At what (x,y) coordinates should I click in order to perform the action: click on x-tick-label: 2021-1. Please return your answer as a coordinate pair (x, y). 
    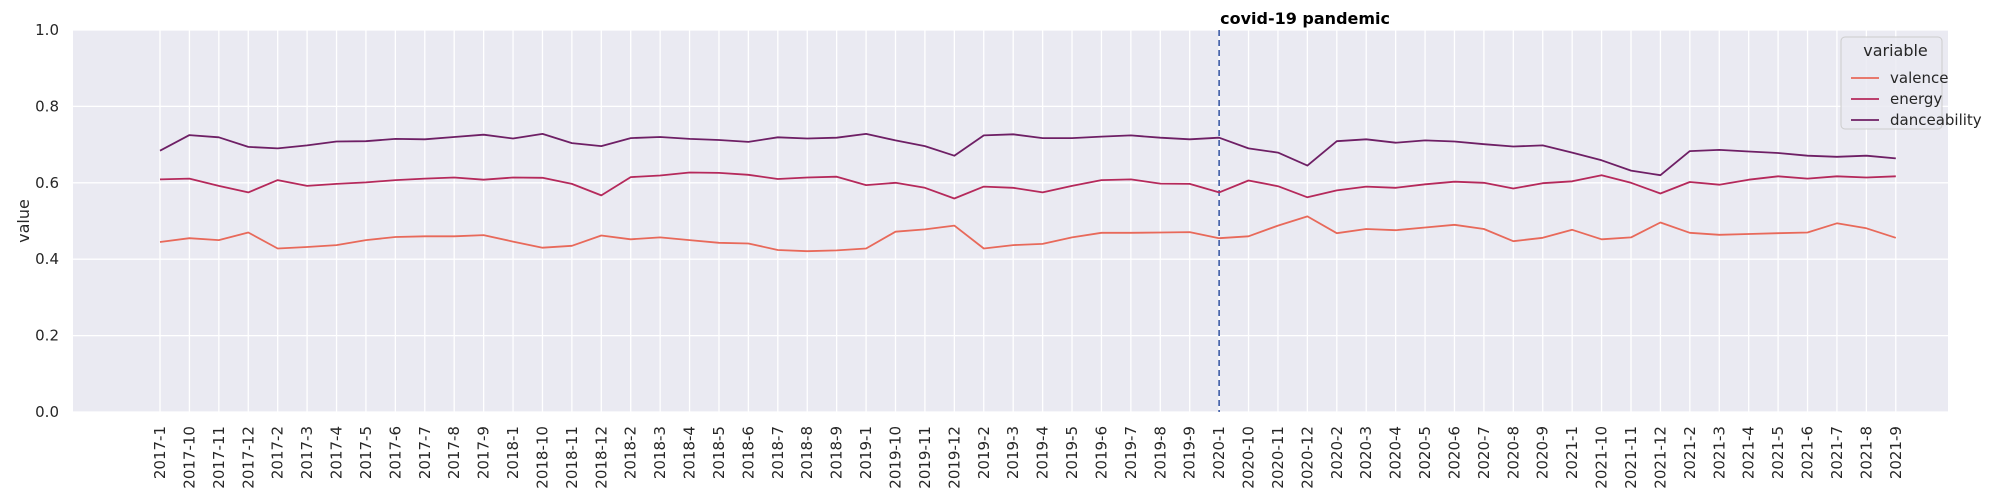
    Looking at the image, I should click on (1572, 452).